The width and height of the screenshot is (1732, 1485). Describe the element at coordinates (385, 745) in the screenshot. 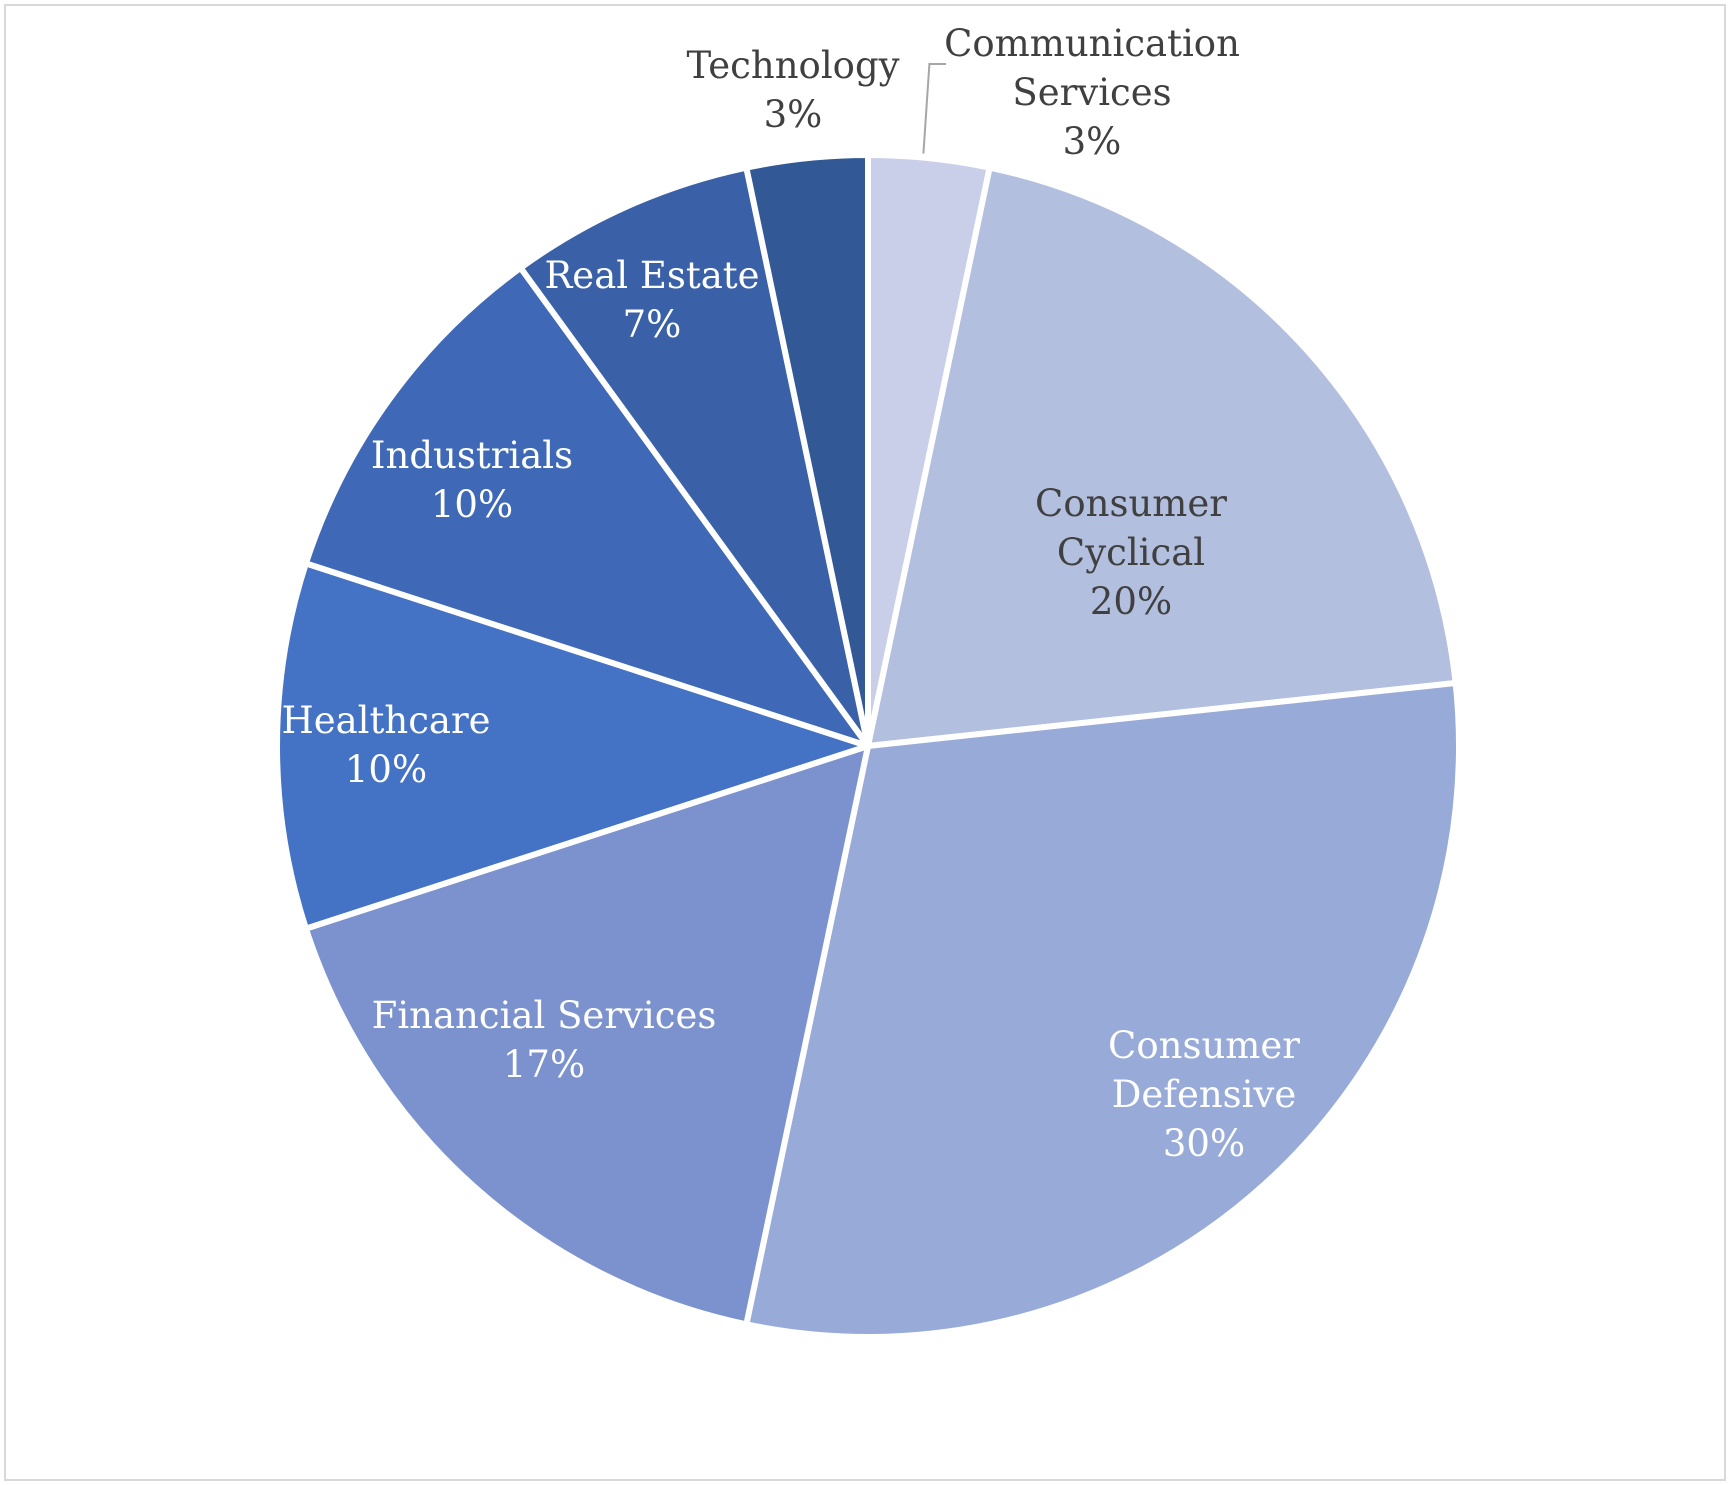

I see `slice-label-healthcare: Healthcare 10%` at that location.